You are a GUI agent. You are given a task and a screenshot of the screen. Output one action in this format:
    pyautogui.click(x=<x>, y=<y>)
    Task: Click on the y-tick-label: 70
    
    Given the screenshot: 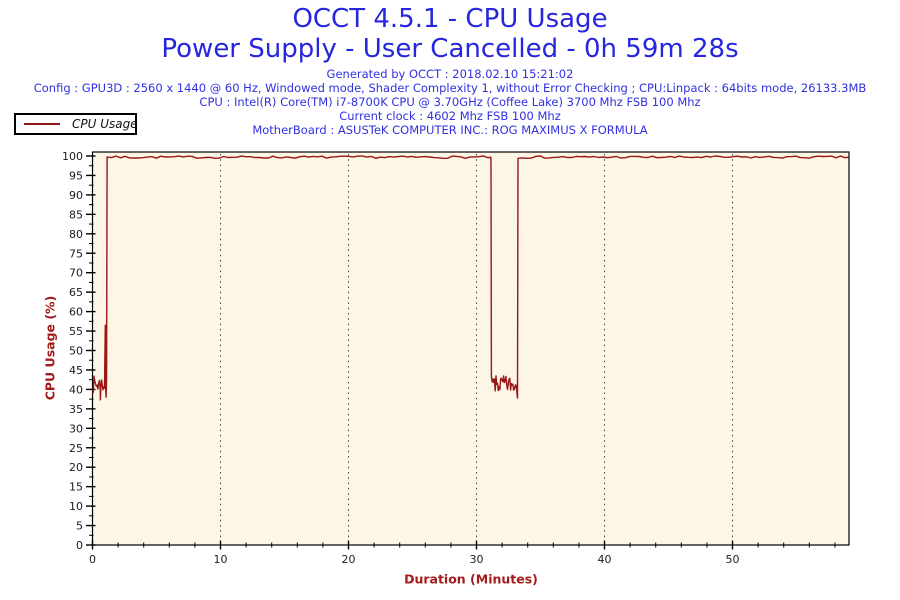 What is the action you would take?
    pyautogui.click(x=76, y=273)
    